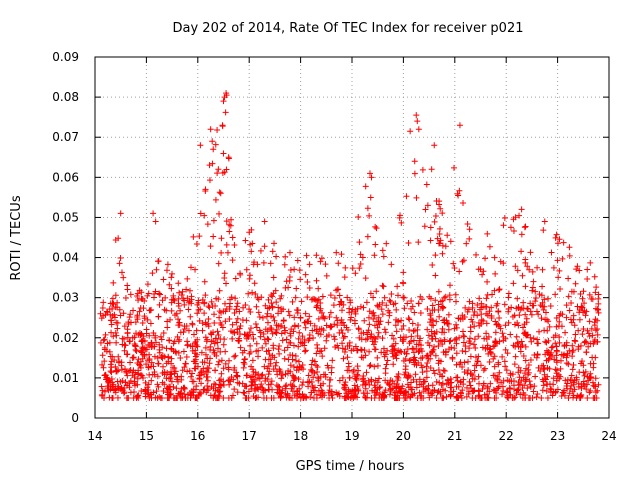 Image resolution: width=640 pixels, height=480 pixels. I want to click on y-tick-label: 0.02, so click(65, 338).